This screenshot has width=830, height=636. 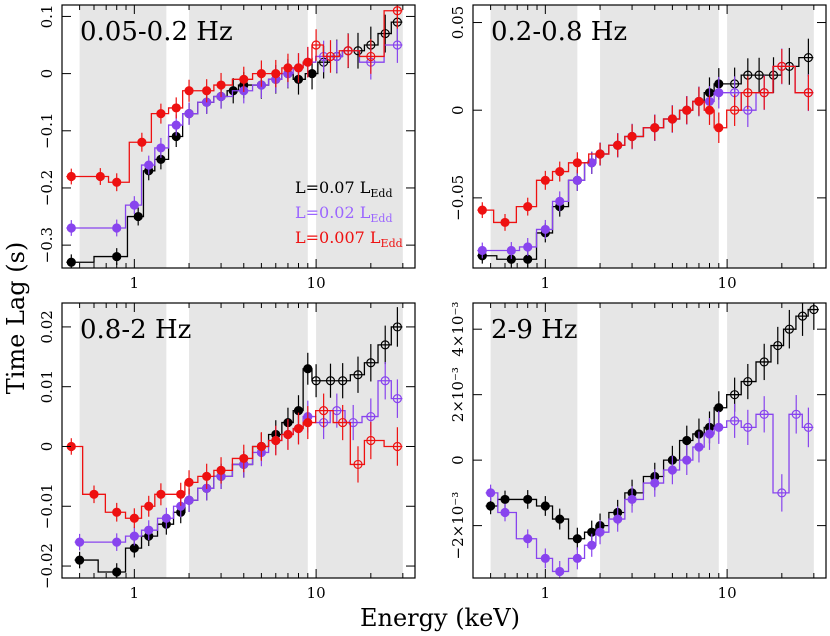 I want to click on x-tick-label: 10, so click(x=727, y=593).